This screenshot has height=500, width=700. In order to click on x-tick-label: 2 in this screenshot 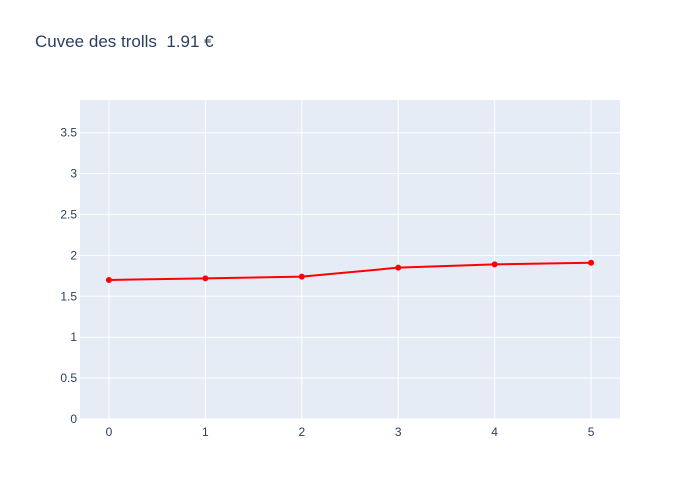, I will do `click(301, 432)`.